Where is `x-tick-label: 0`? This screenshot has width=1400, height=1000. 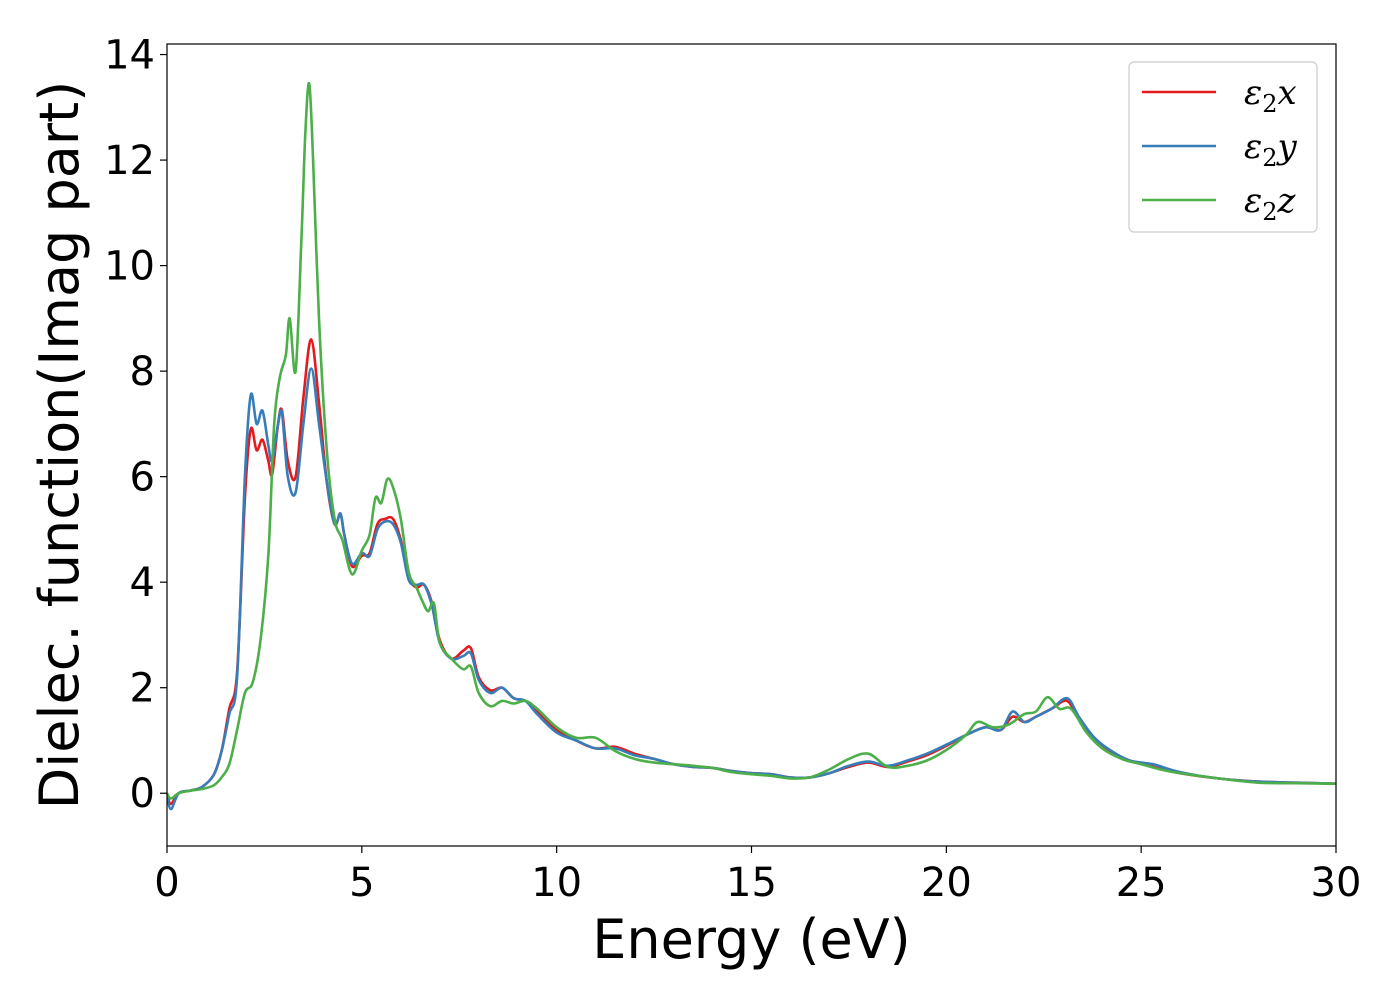 x-tick-label: 0 is located at coordinates (166, 883).